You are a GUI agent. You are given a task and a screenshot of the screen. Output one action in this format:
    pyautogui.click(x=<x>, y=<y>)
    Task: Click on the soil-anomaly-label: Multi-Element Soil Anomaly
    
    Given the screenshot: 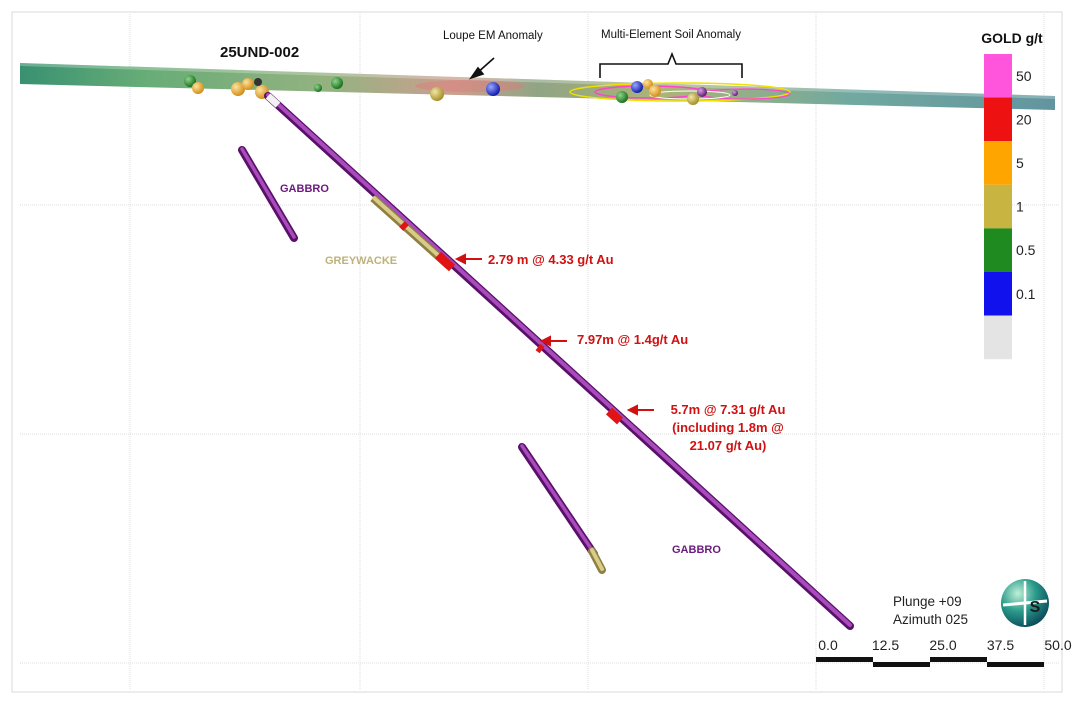 What is the action you would take?
    pyautogui.click(x=671, y=35)
    